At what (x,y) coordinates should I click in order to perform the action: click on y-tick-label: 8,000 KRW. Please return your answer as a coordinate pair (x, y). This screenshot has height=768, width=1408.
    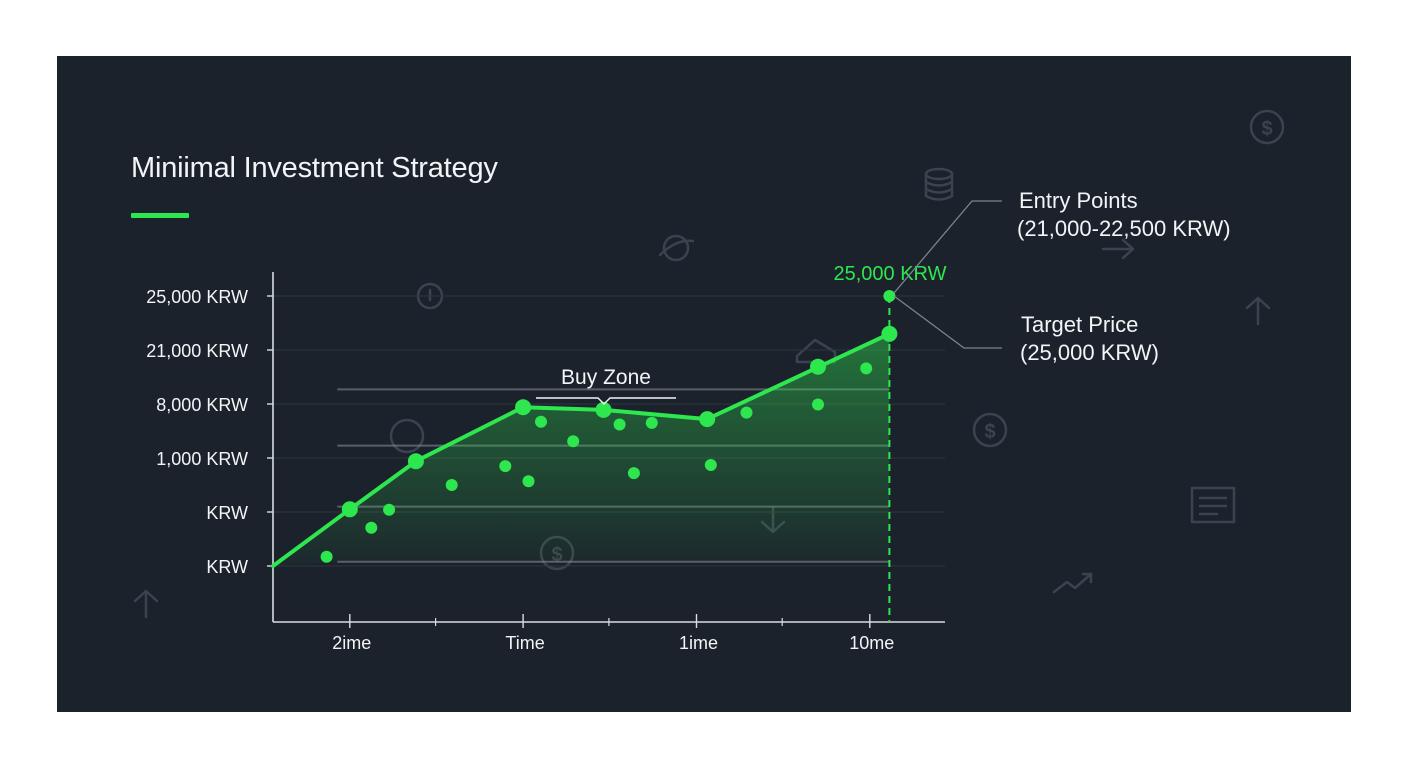
    Looking at the image, I should click on (202, 405).